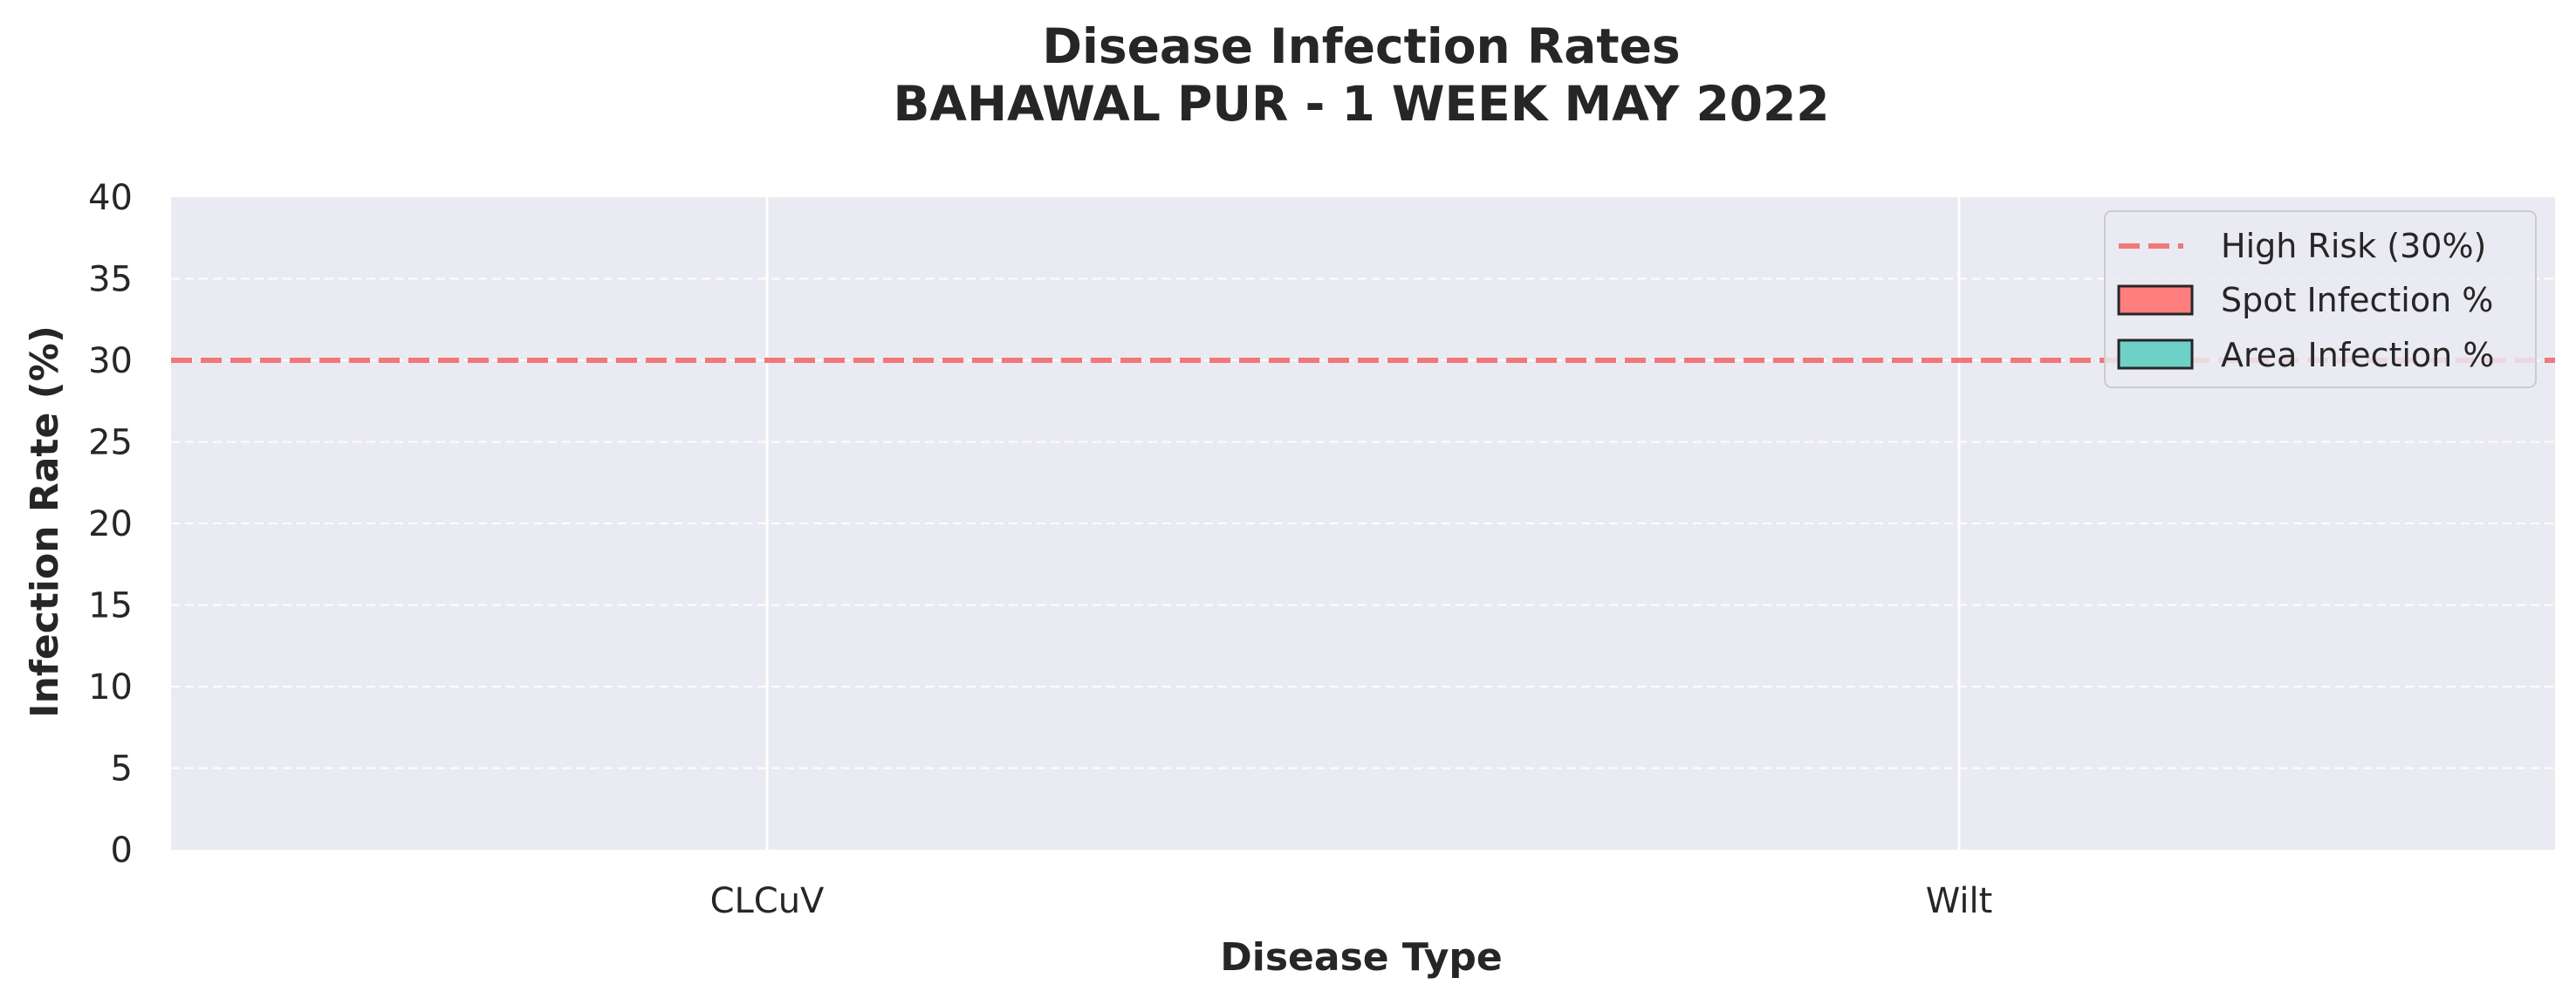 The image size is (2576, 1005). Describe the element at coordinates (1351, 901) in the screenshot. I see `x-axis-ticks: CLCuV Wilt` at that location.